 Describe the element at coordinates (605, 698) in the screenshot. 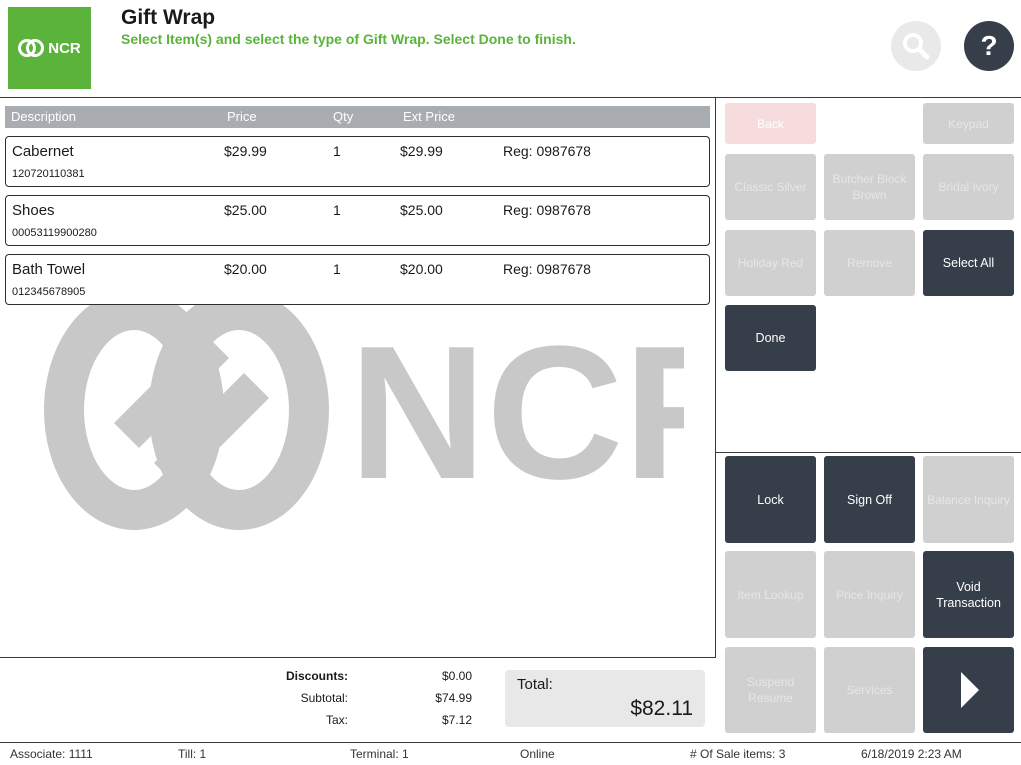

I see `total-box: Total: $82.11` at that location.